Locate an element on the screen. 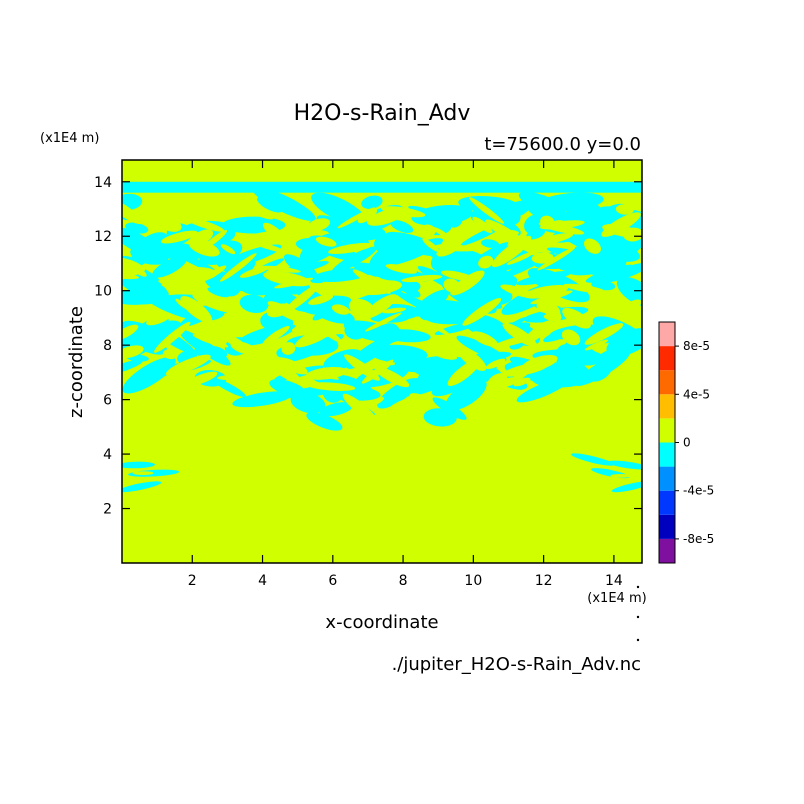  colorbar: 8e-5 4e-5 0 -4e-5 -8e-5 is located at coordinates (686, 442).